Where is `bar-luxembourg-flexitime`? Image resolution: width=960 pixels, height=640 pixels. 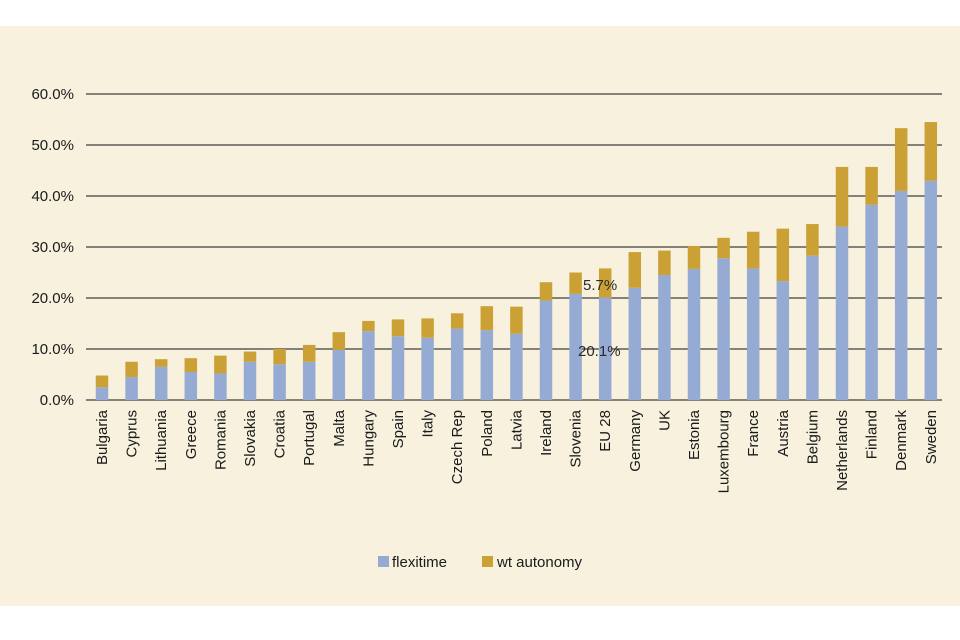
bar-luxembourg-flexitime is located at coordinates (723, 329).